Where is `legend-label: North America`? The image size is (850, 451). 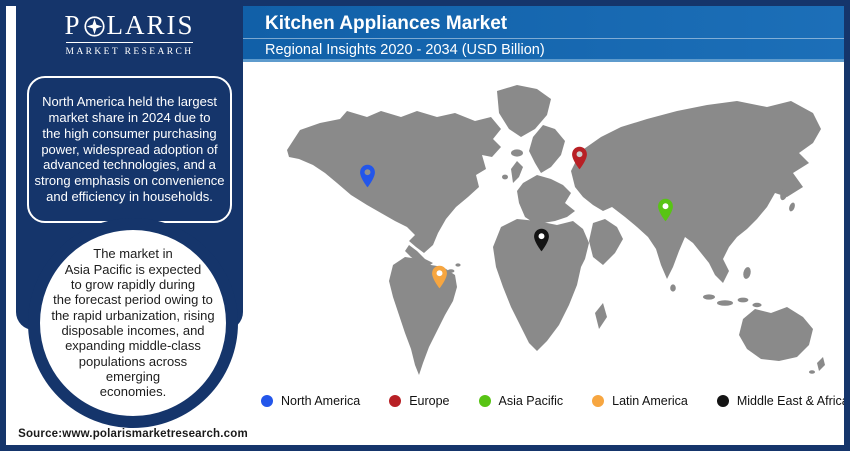 legend-label: North America is located at coordinates (321, 401).